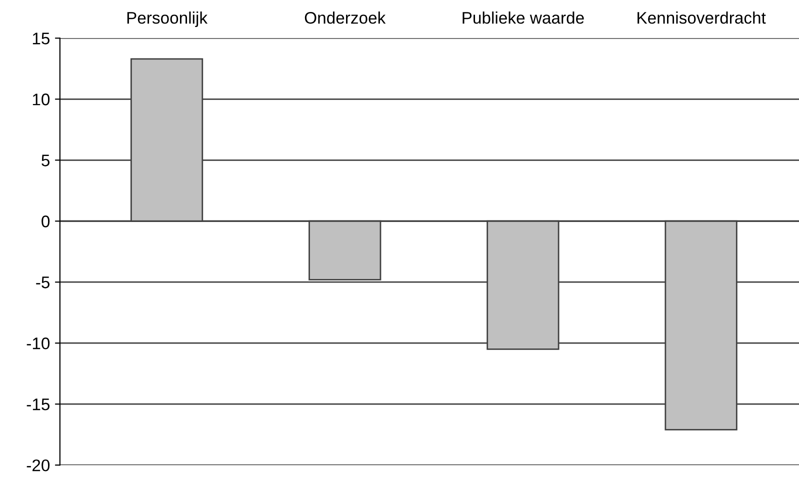  I want to click on x-tick-label: Kennisoverdracht, so click(702, 18).